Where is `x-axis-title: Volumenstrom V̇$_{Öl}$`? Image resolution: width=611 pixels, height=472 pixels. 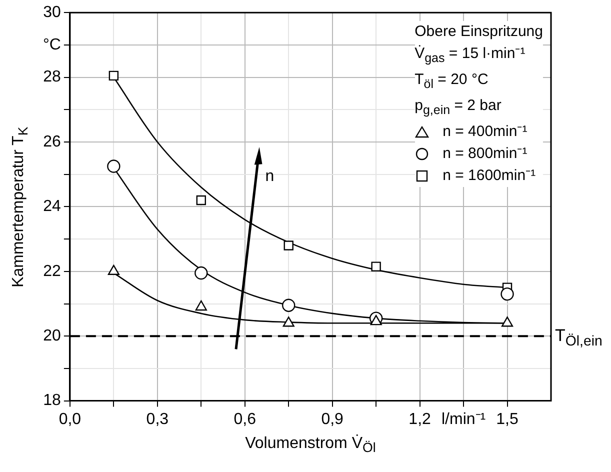
x-axis-title: Volumenstrom V̇$_{Öl}$ is located at coordinates (310, 444).